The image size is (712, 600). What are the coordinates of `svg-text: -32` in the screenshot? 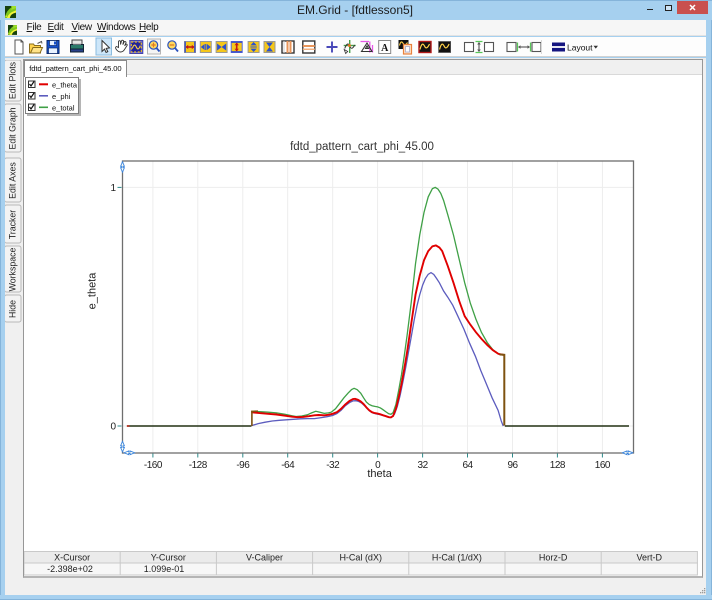 It's located at (333, 465).